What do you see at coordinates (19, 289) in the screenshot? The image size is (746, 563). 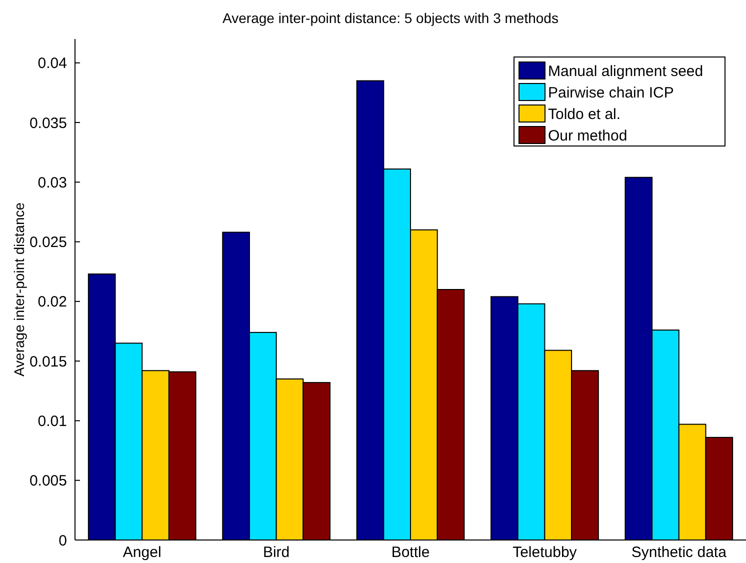 I see `y-axis-title: Average inter-point distance` at bounding box center [19, 289].